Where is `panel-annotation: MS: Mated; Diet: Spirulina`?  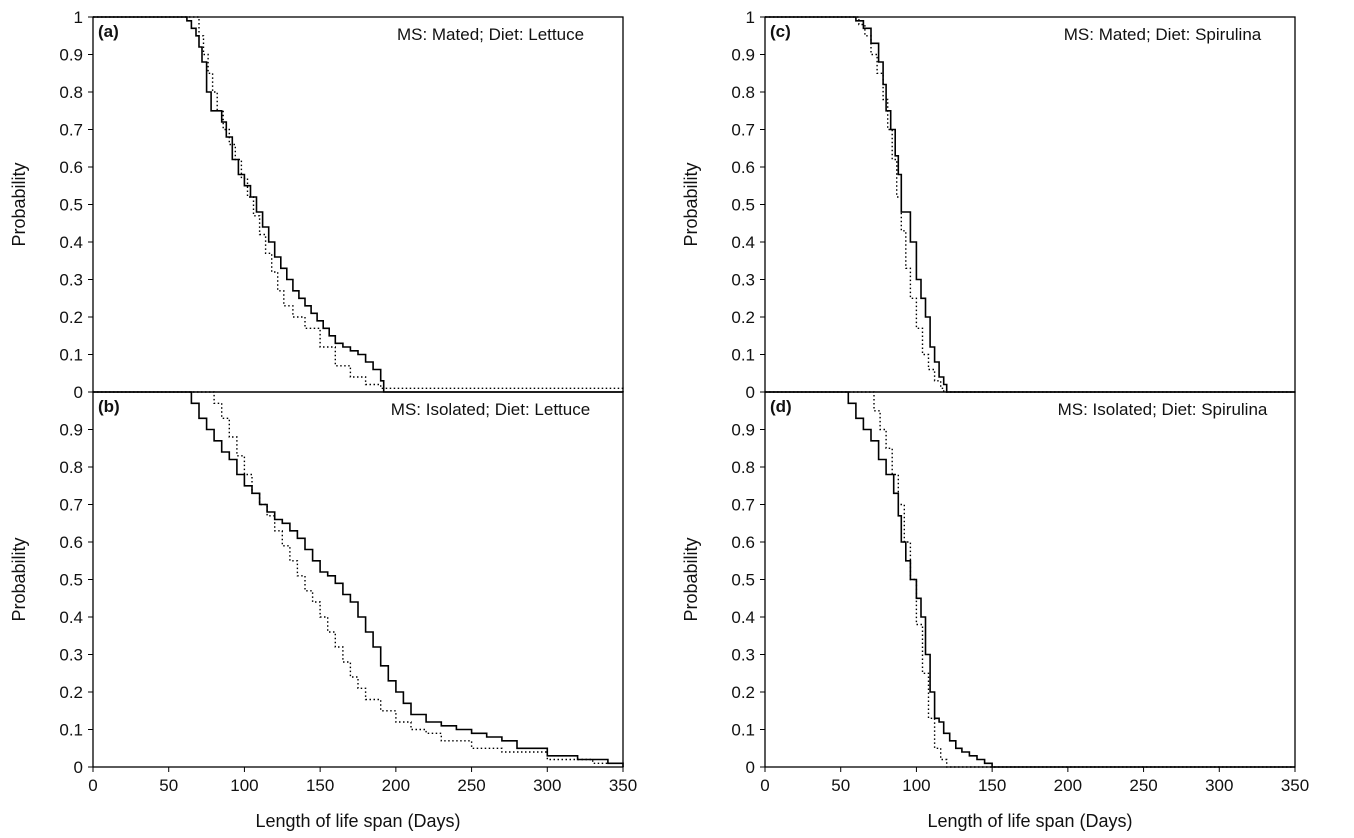
panel-annotation: MS: Mated; Diet: Spirulina is located at coordinates (1163, 34).